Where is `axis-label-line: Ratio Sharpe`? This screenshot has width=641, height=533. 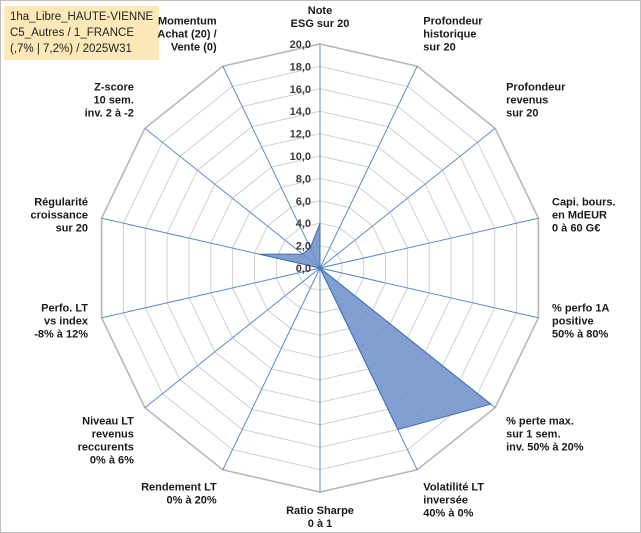 axis-label-line: Ratio Sharpe is located at coordinates (320, 511).